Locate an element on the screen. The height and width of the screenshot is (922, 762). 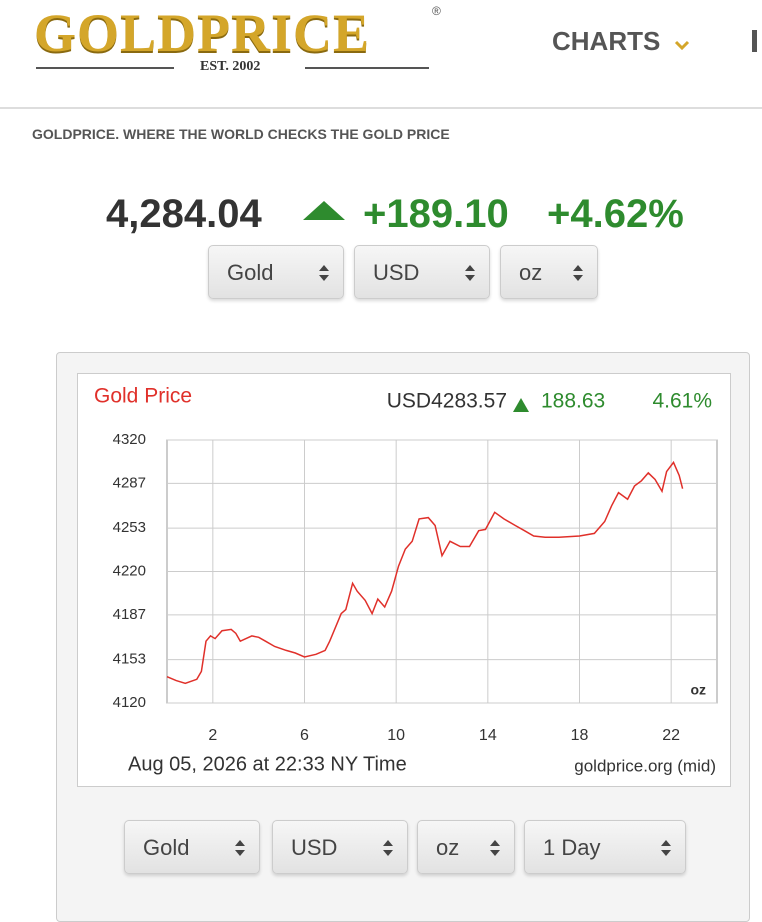
y-tick-label: 4287 is located at coordinates (129, 482).